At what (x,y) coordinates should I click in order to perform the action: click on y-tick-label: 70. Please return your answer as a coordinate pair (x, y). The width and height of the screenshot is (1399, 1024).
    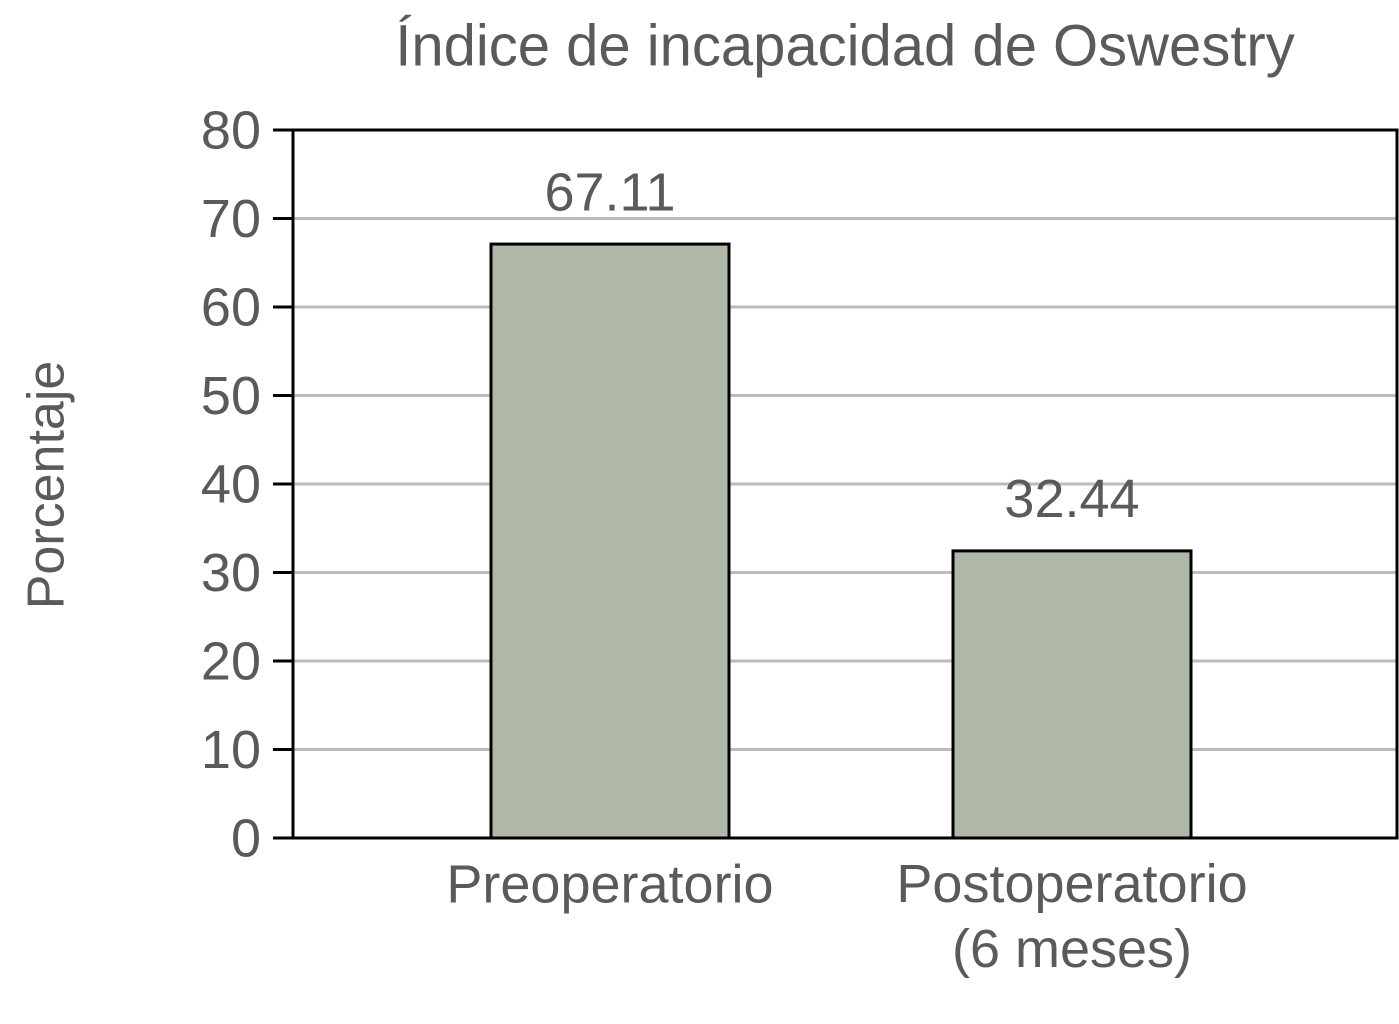
    Looking at the image, I should click on (231, 219).